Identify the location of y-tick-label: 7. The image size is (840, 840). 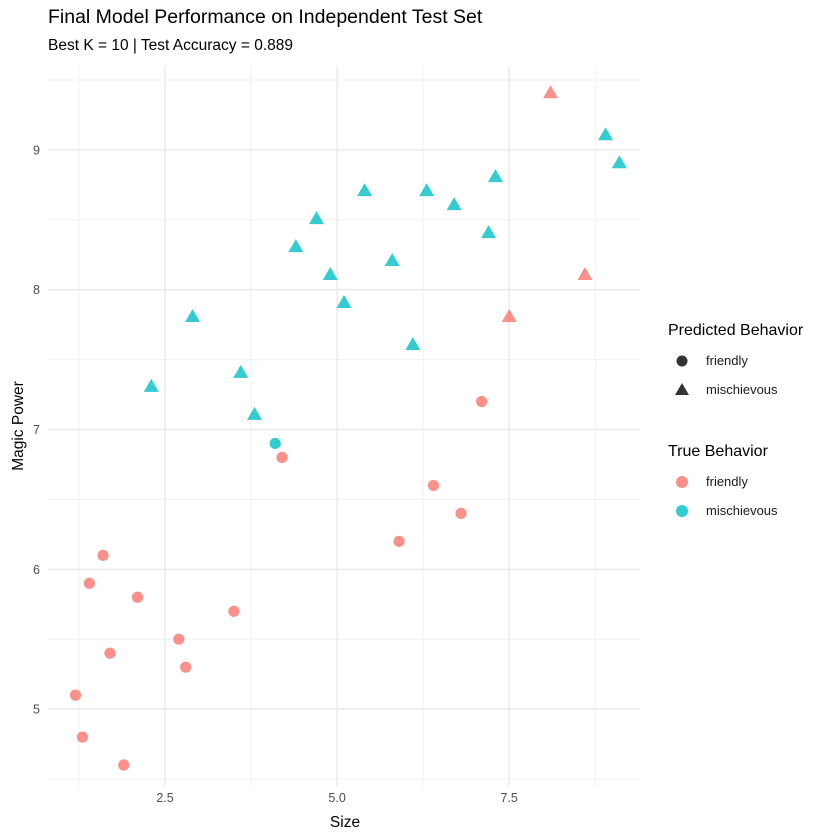
(36, 430).